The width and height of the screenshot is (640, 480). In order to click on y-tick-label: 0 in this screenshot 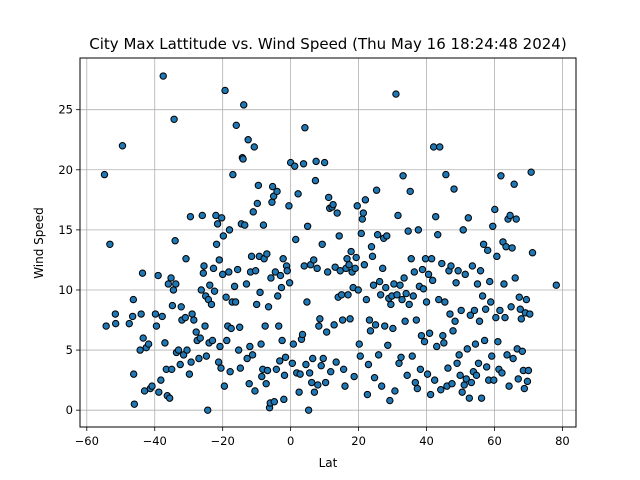, I will do `click(69, 410)`.